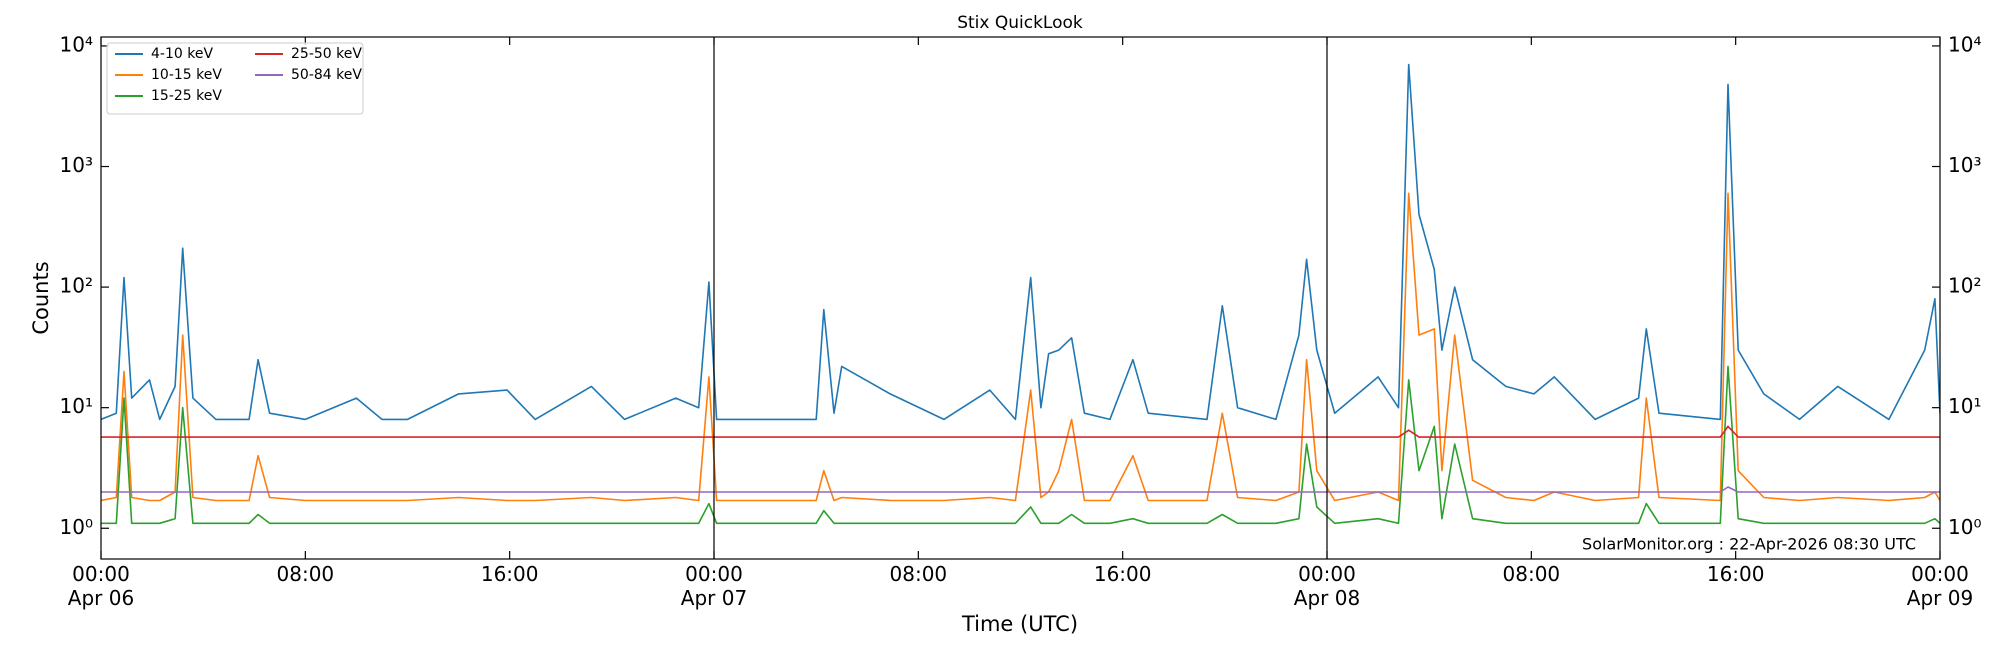 This screenshot has width=2000, height=650. Describe the element at coordinates (41, 297) in the screenshot. I see `y-axis-label: Counts` at that location.